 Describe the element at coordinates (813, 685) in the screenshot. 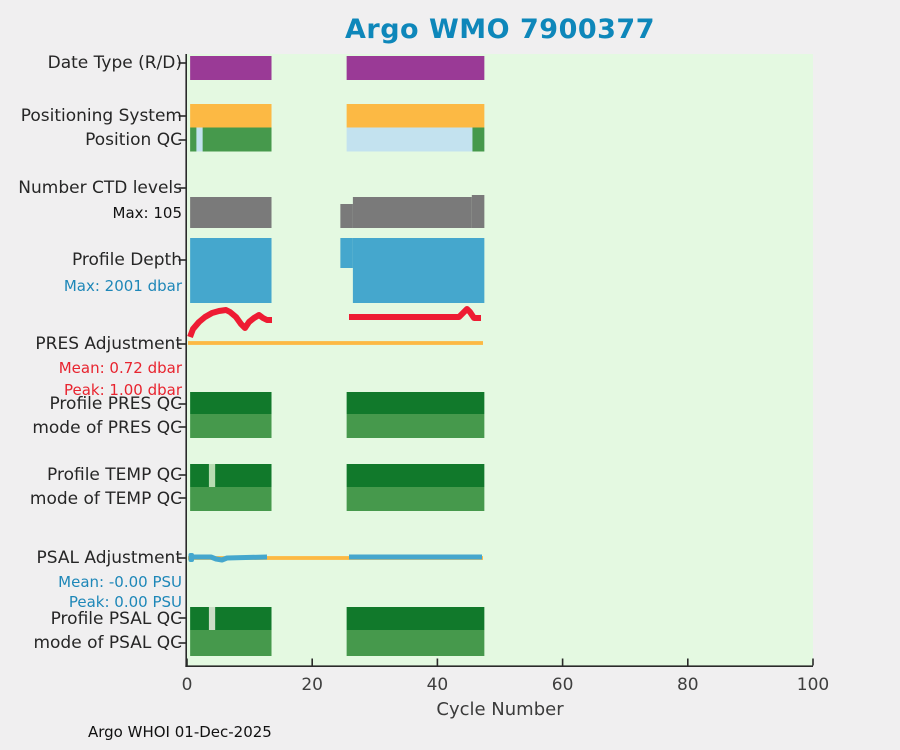

I see `x-tick-label-100: 100` at that location.